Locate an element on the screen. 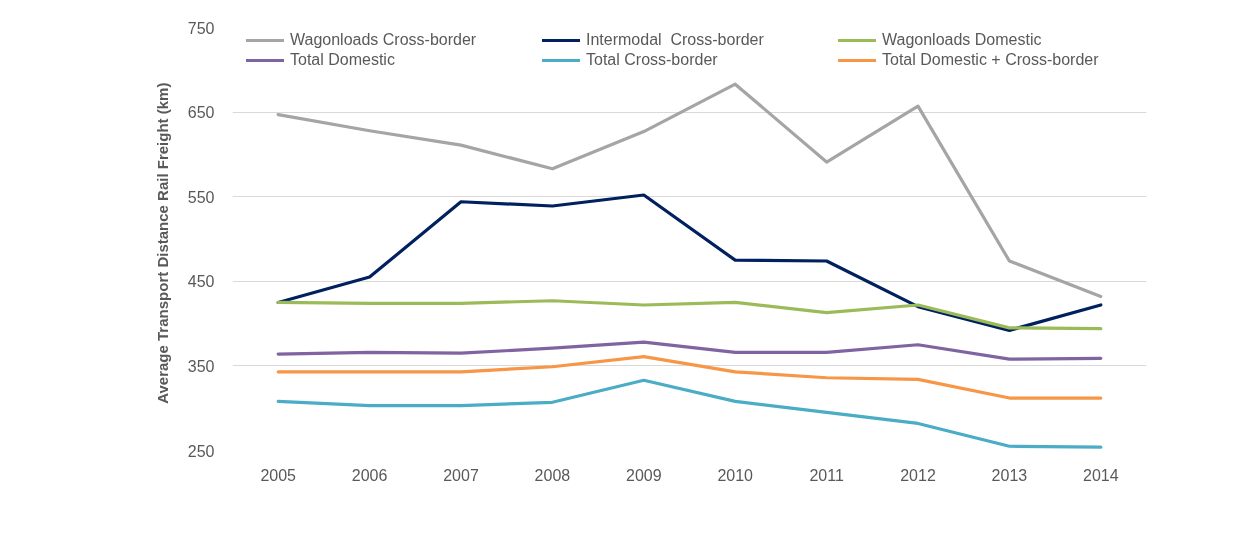 This screenshot has height=547, width=1241. legend-label: Total Domestic is located at coordinates (343, 60).